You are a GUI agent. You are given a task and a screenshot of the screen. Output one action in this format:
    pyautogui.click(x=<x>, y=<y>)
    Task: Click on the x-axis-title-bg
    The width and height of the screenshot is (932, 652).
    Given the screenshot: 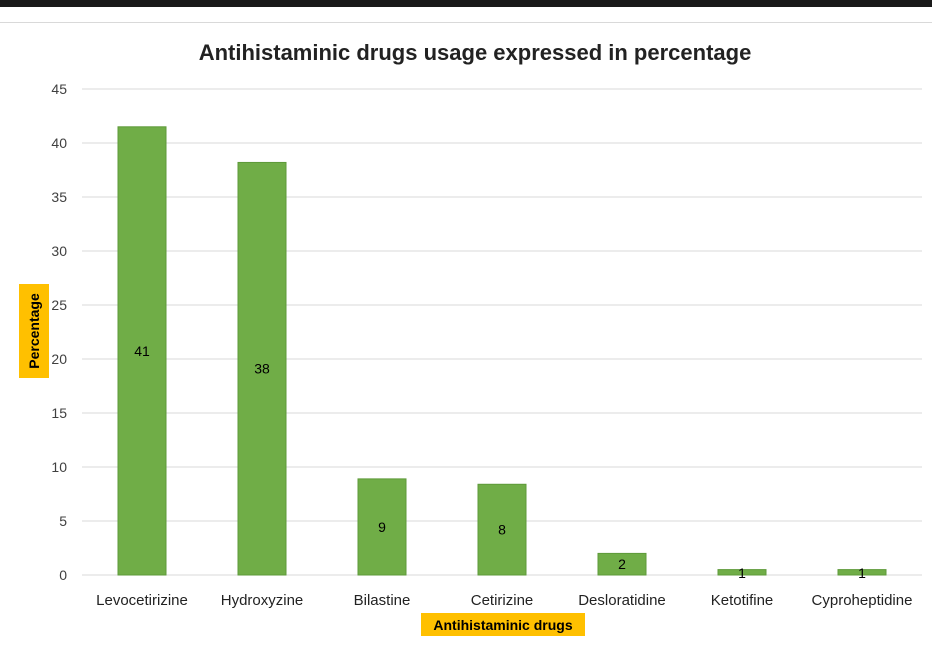 What is the action you would take?
    pyautogui.click(x=503, y=624)
    